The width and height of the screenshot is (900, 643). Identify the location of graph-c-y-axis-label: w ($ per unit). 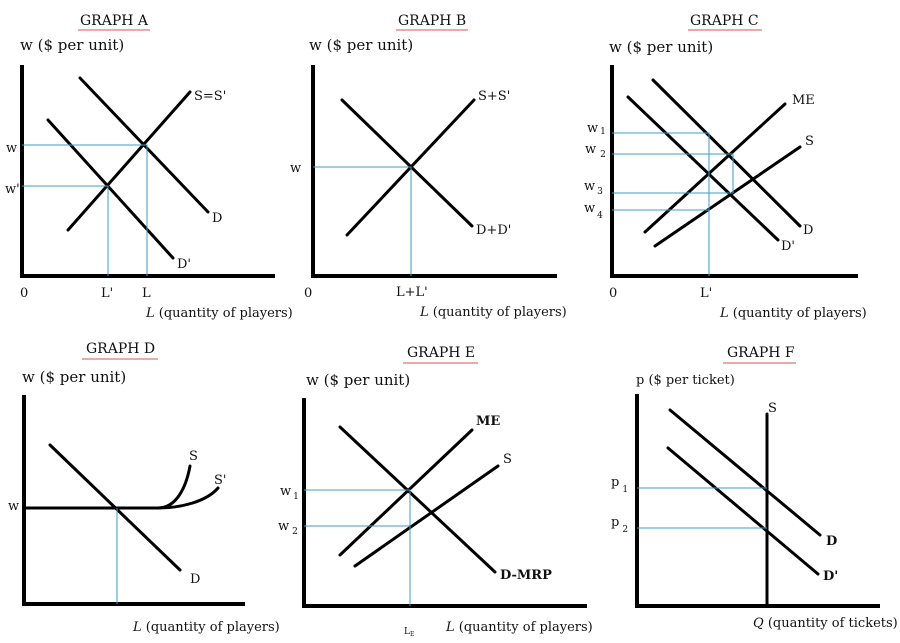
(661, 47).